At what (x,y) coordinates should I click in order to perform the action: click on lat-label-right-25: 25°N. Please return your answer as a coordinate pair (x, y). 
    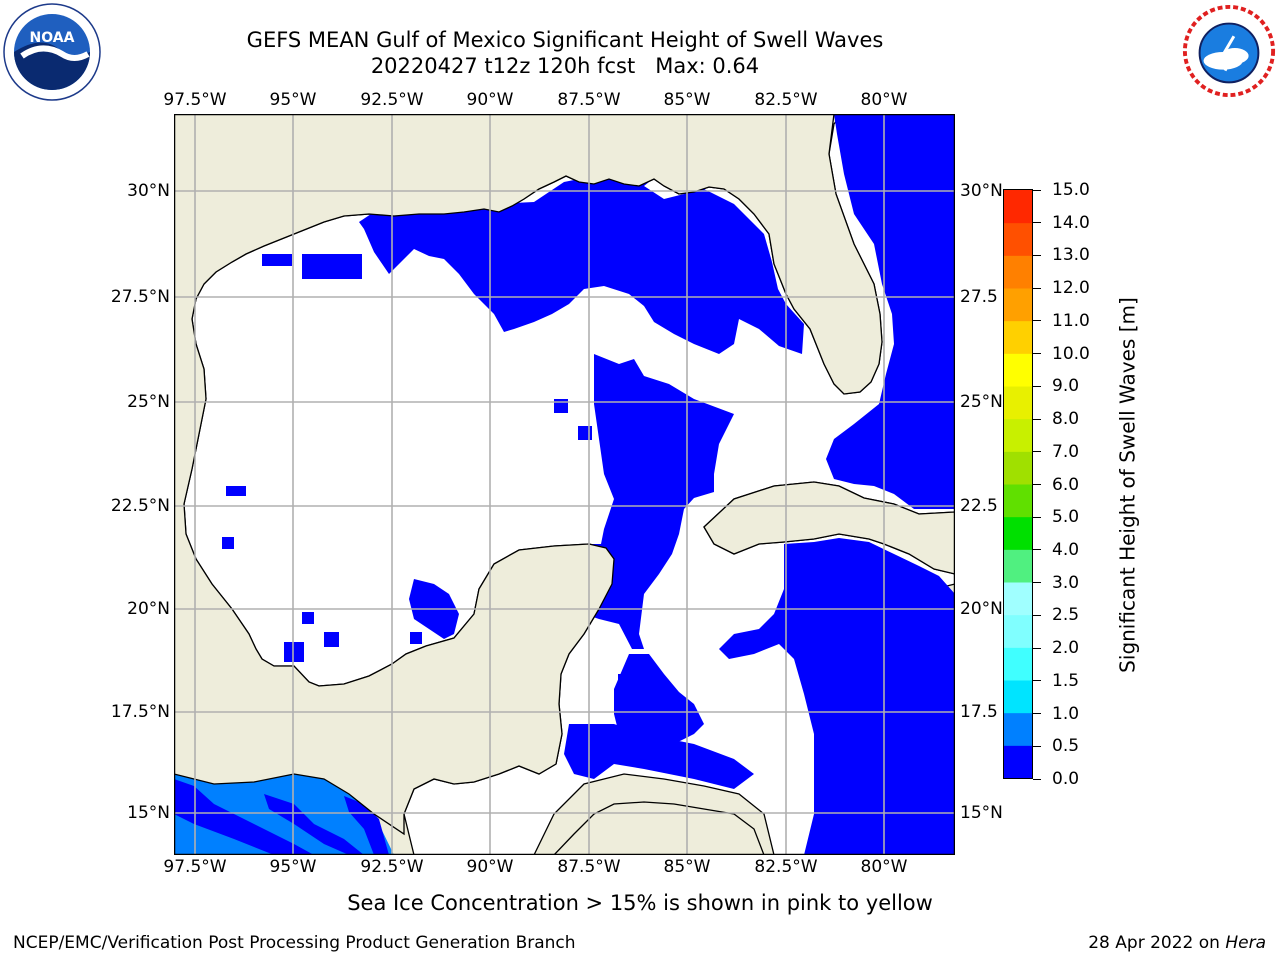
    Looking at the image, I should click on (981, 402).